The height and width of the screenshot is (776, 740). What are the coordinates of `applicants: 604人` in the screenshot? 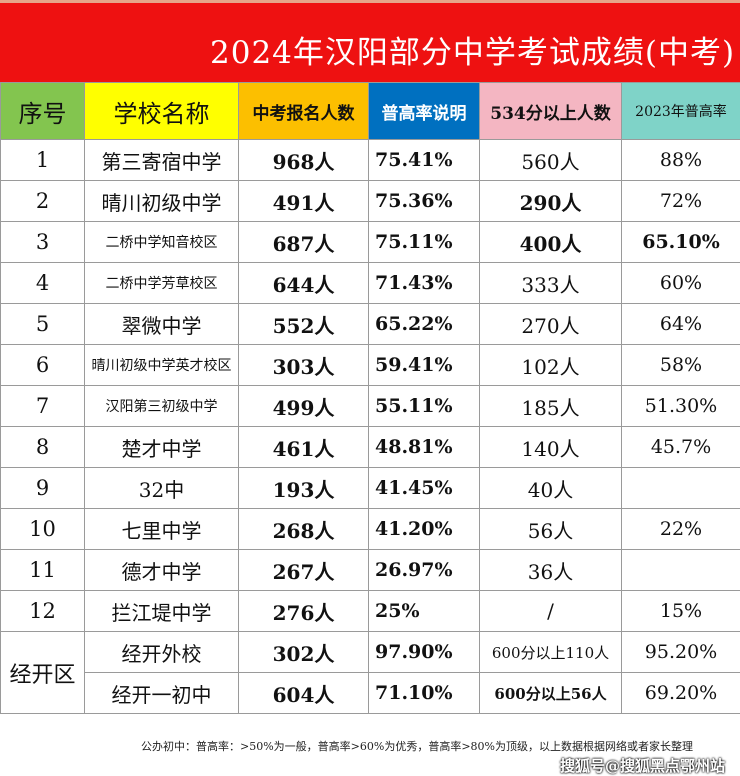 It's located at (304, 693).